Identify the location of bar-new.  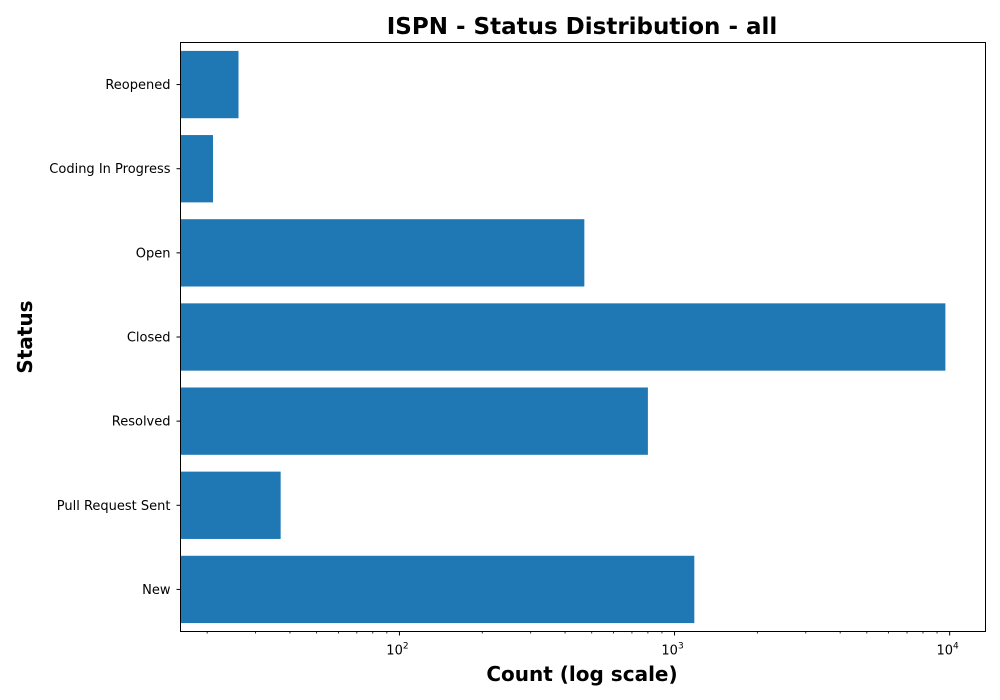
(437, 589).